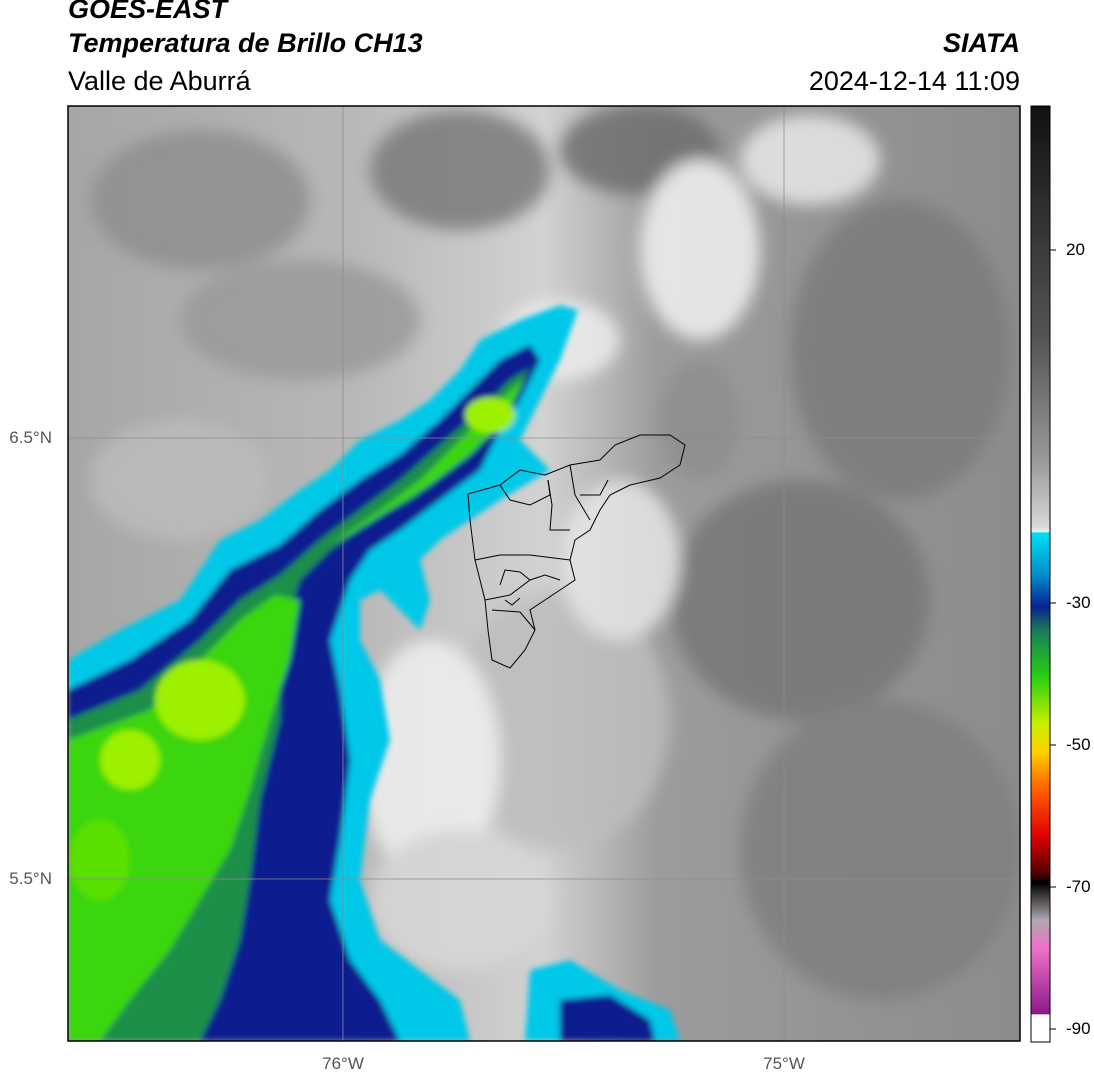 The height and width of the screenshot is (1078, 1094). I want to click on lon-label-75: 75°W, so click(784, 1063).